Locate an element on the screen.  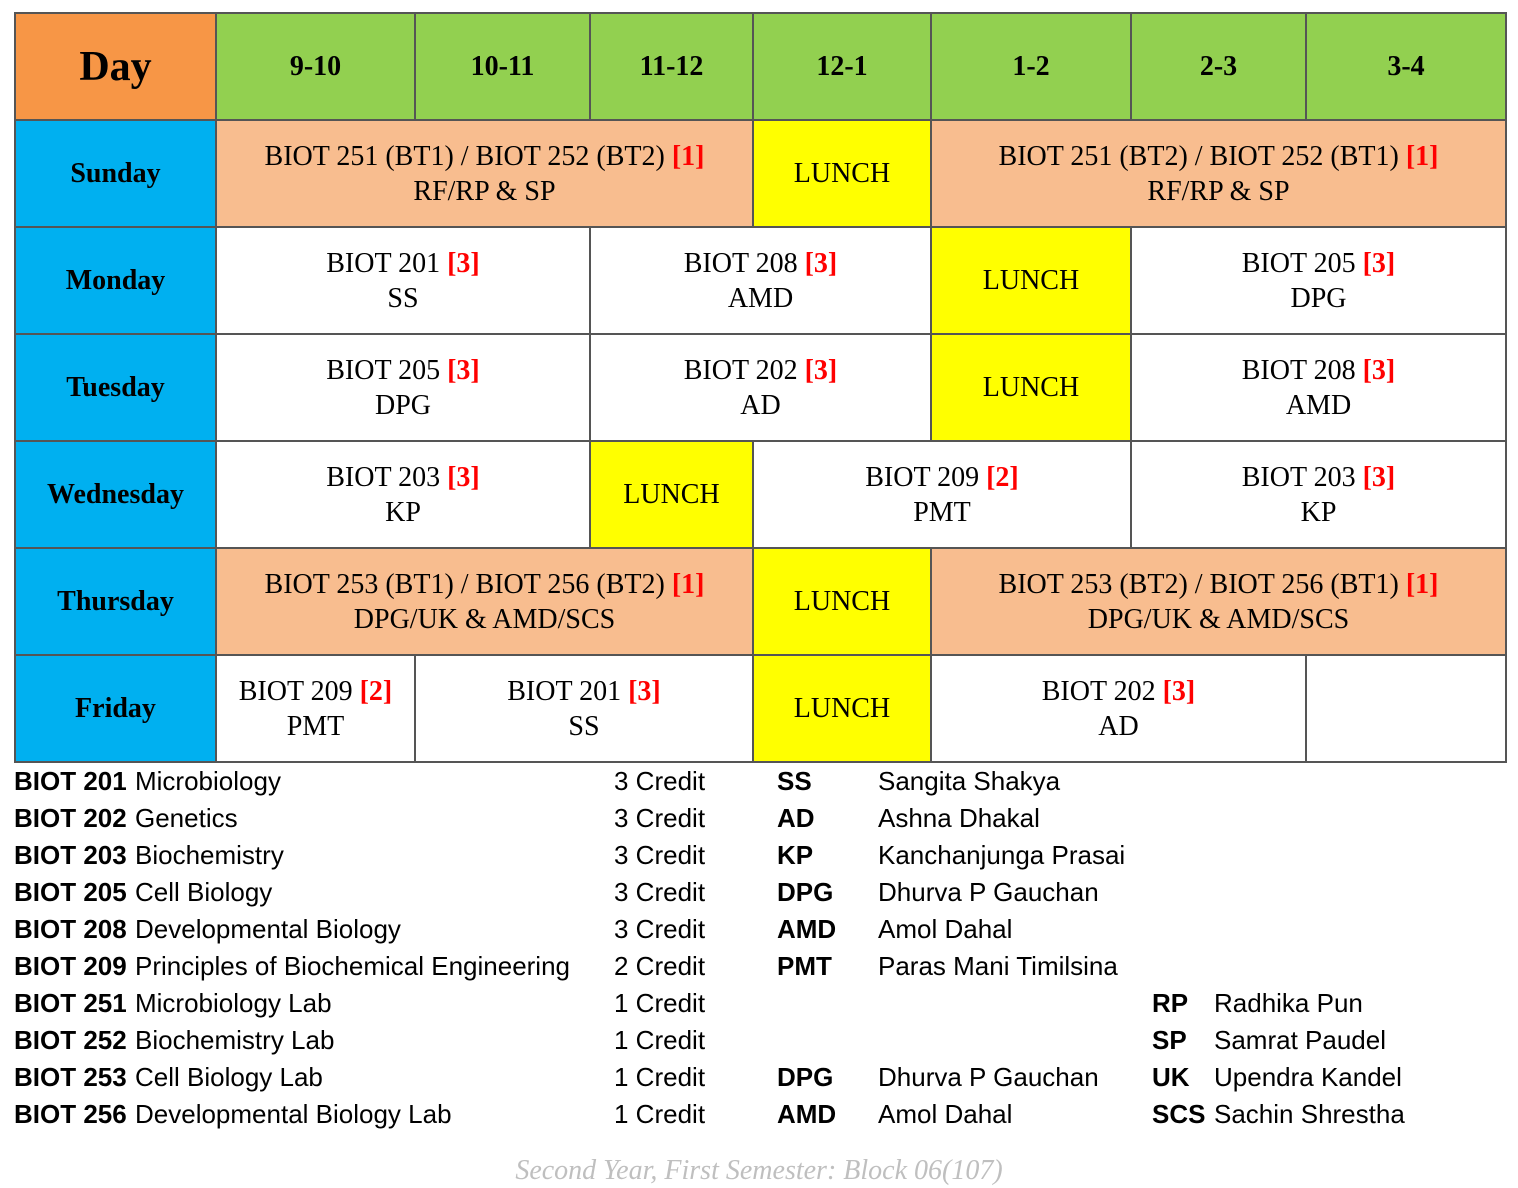
slot-header: 2-3 is located at coordinates (1218, 66).